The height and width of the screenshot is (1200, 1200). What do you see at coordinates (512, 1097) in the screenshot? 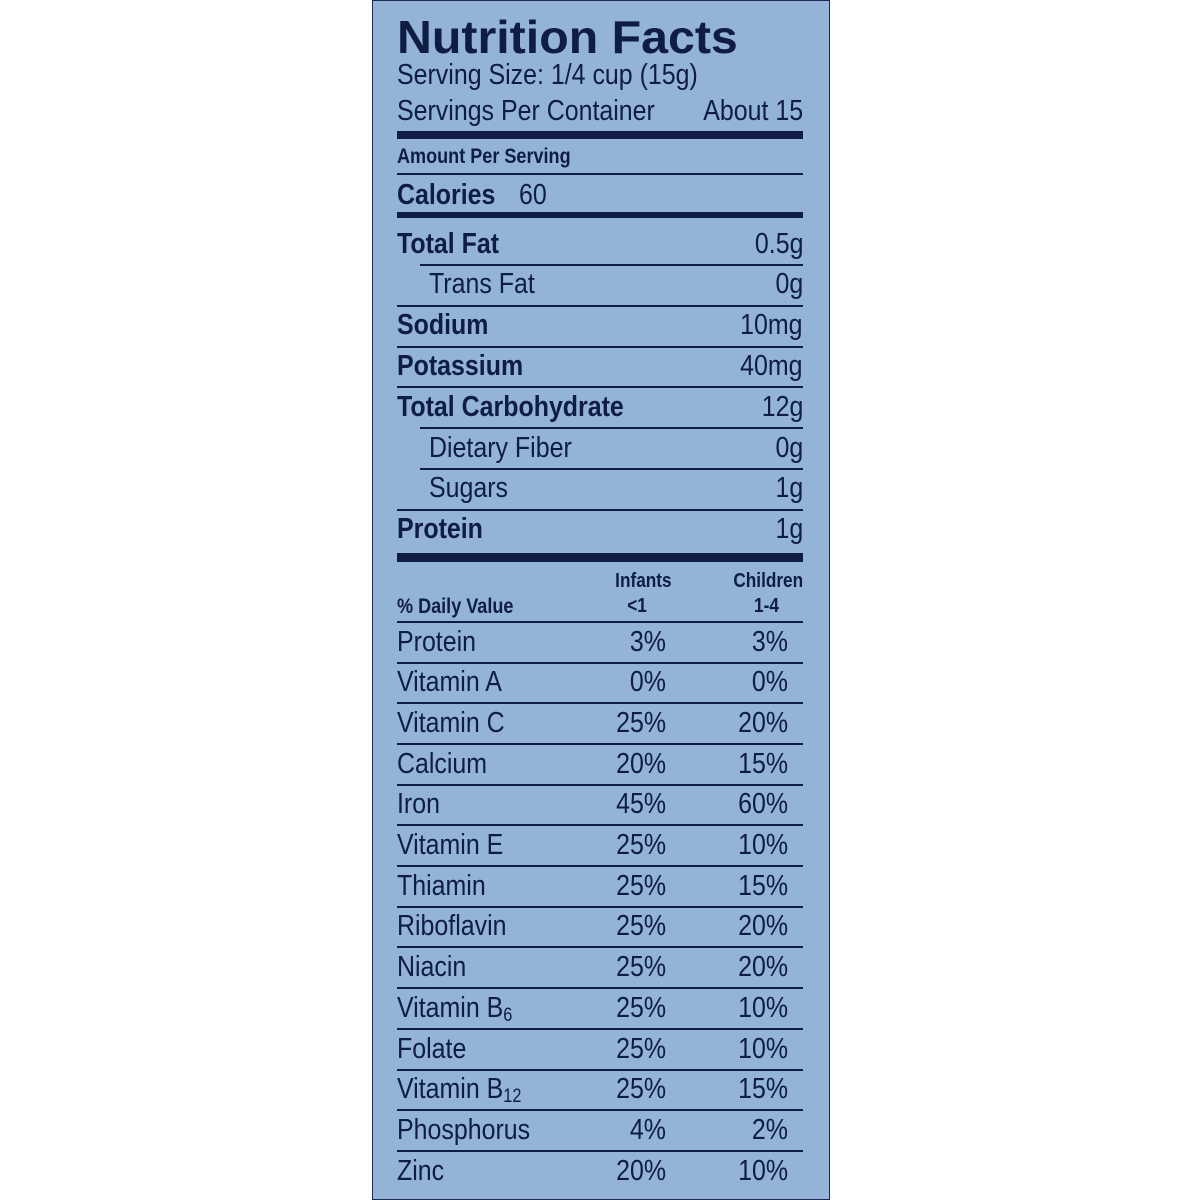
I see `subscript: 12` at bounding box center [512, 1097].